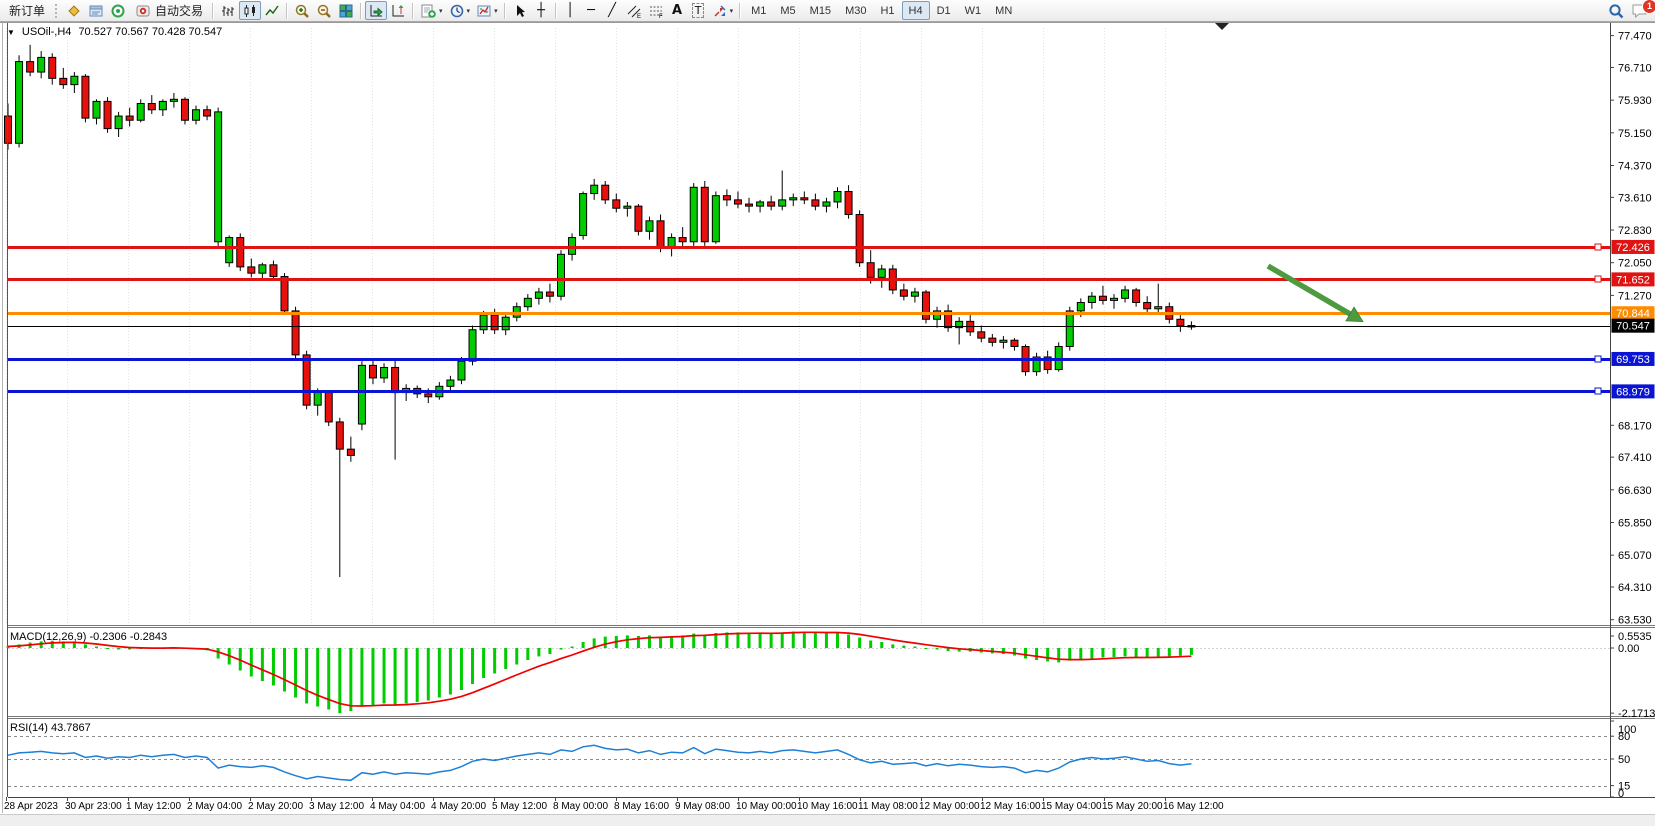 The image size is (1655, 826). I want to click on trend-arrow, so click(1309, 290).